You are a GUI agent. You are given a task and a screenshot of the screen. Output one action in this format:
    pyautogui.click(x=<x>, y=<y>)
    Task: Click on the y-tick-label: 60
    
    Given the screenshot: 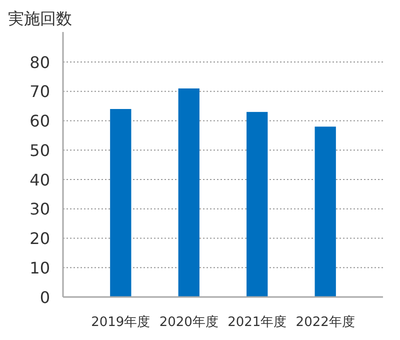 What is the action you would take?
    pyautogui.click(x=40, y=121)
    